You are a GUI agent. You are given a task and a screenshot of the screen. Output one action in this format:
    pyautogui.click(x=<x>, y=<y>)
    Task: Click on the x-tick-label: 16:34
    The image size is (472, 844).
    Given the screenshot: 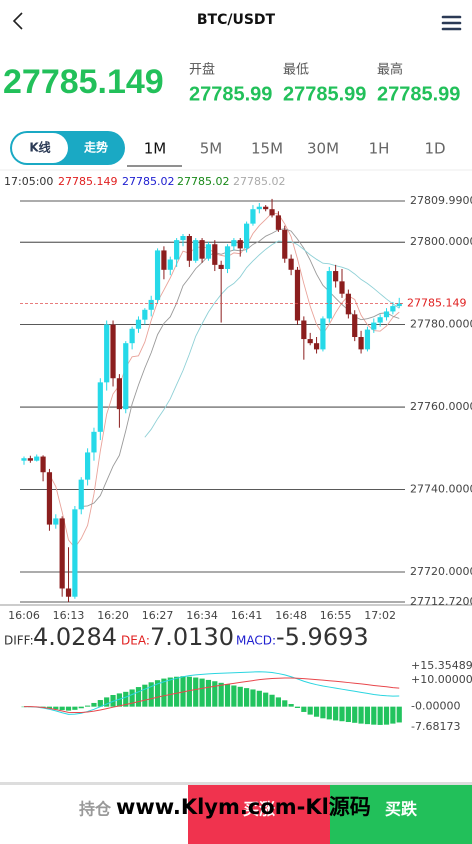 What is the action you would take?
    pyautogui.click(x=202, y=615)
    